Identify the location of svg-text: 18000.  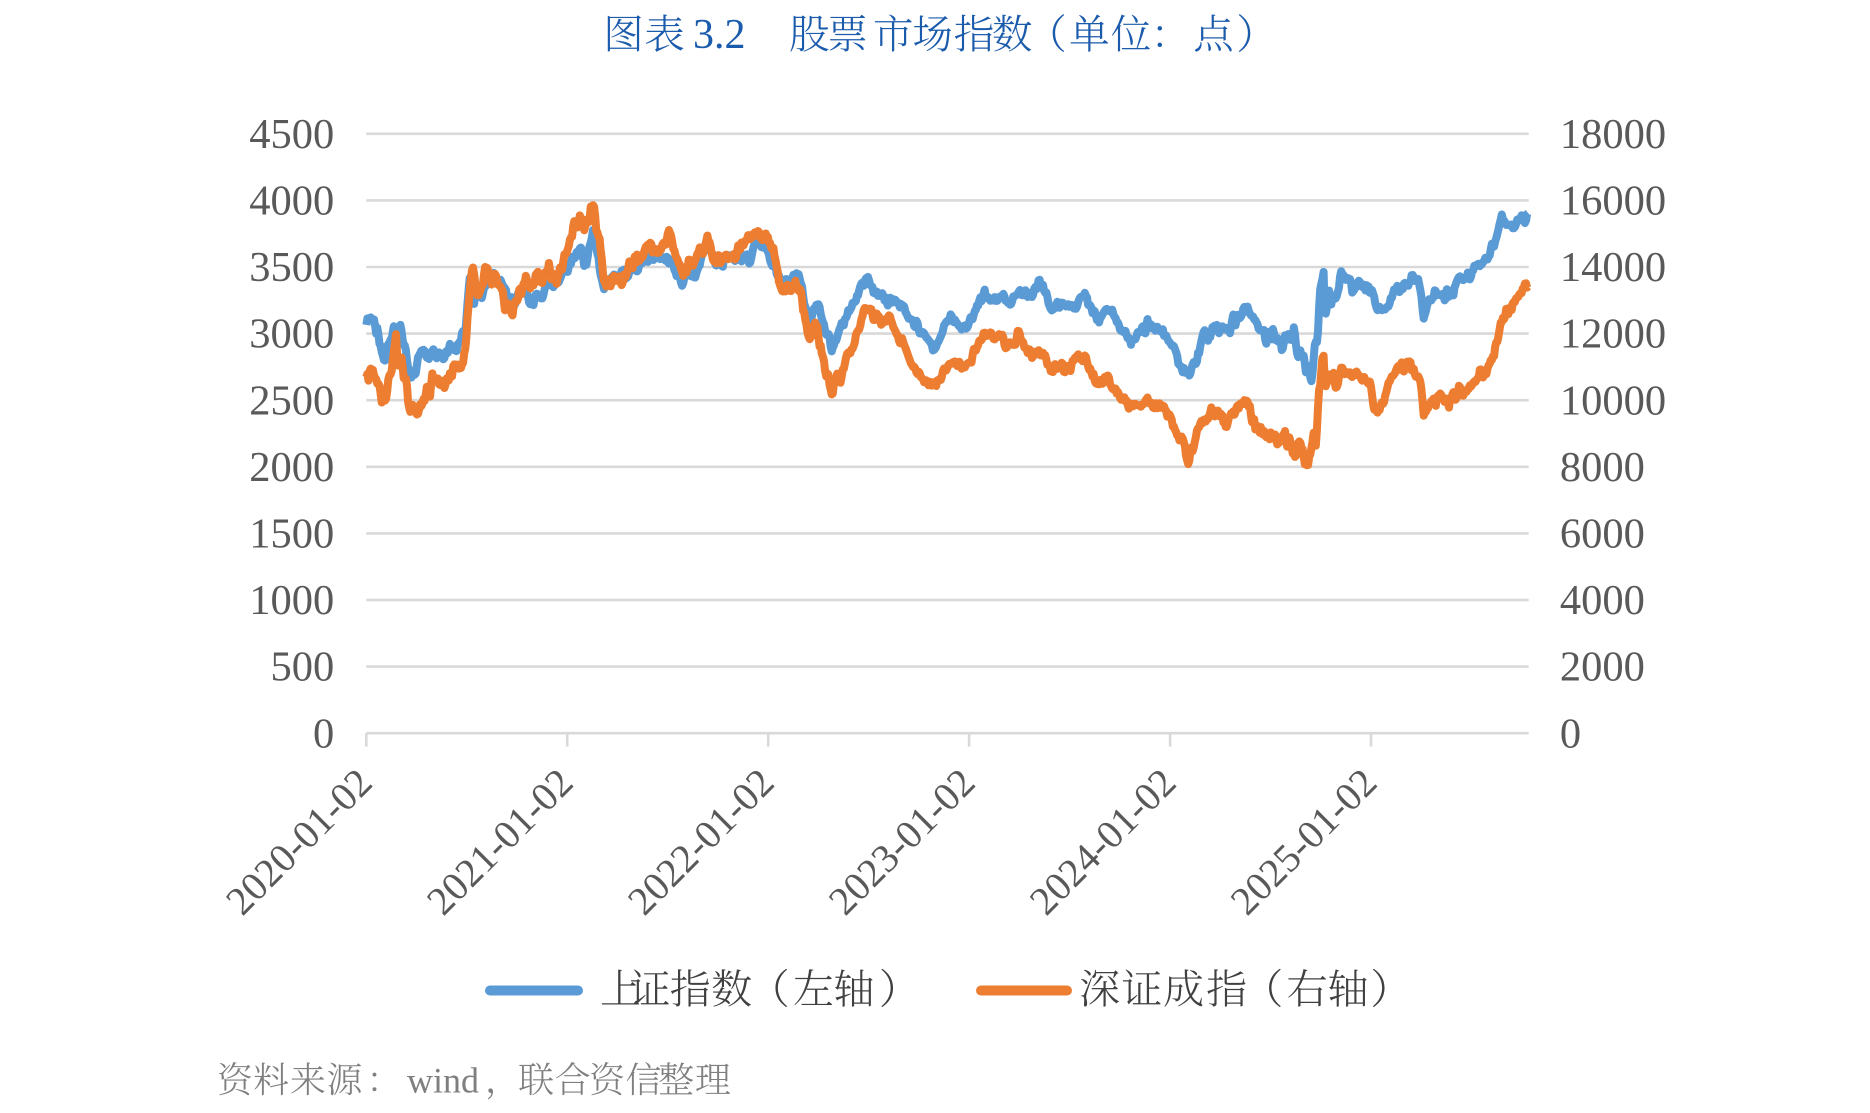
(1613, 134).